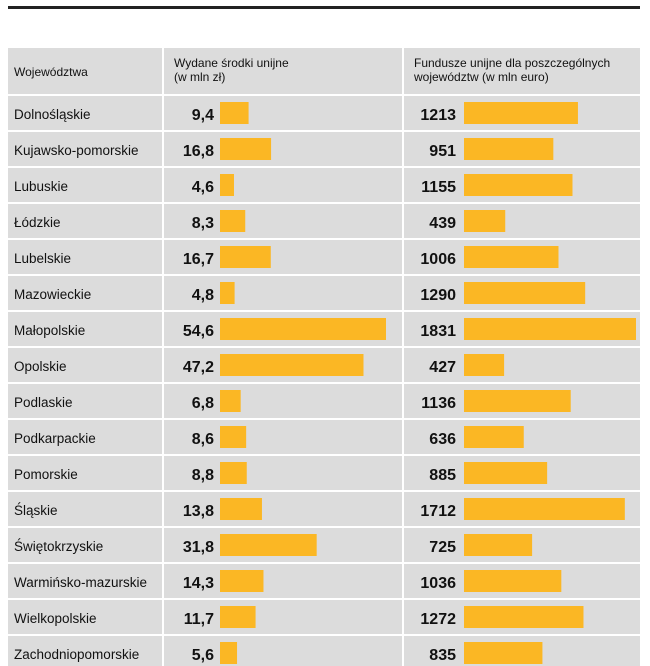  Describe the element at coordinates (203, 295) in the screenshot. I see `spent-value-label: 4,8` at that location.